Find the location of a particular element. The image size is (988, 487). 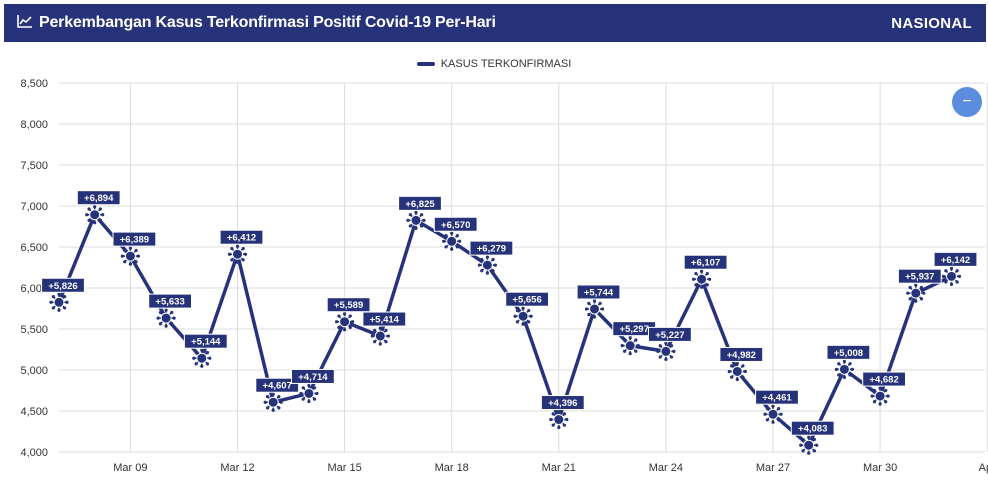

x-tick-label: Mar 30 is located at coordinates (880, 468).